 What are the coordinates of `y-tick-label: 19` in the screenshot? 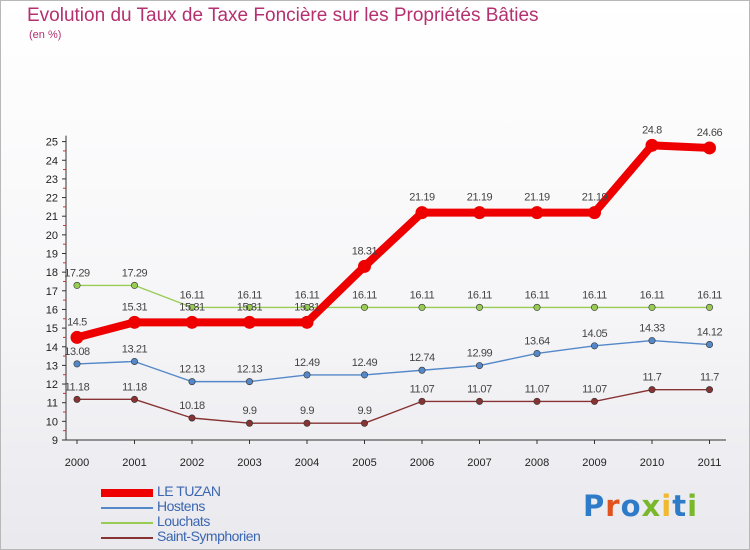 It's located at (52, 255).